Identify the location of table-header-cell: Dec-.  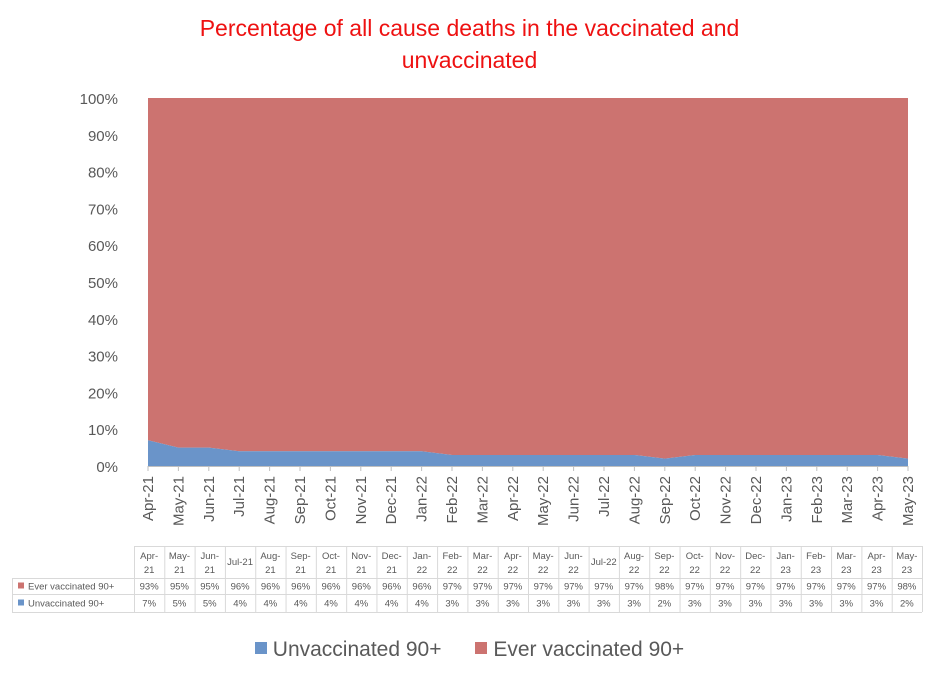
(755, 556).